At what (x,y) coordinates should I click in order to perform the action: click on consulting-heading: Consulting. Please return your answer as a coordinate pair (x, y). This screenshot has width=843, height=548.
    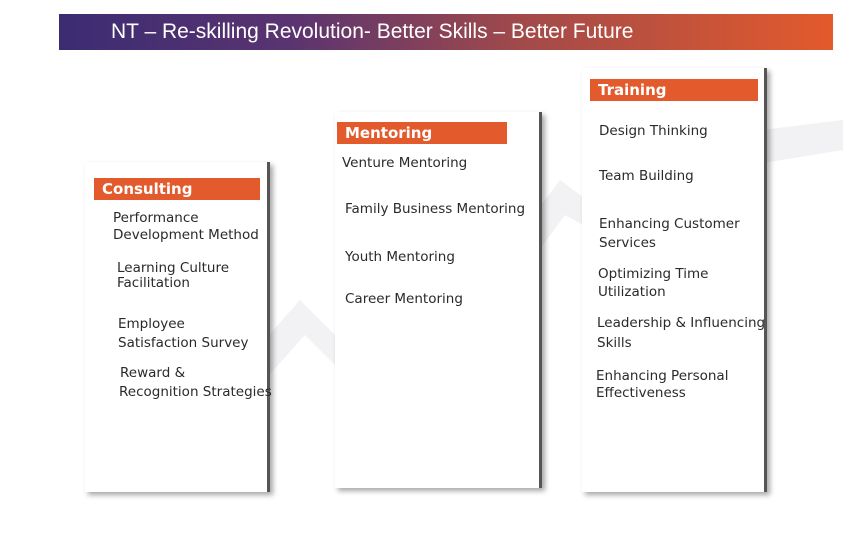
    Looking at the image, I should click on (177, 189).